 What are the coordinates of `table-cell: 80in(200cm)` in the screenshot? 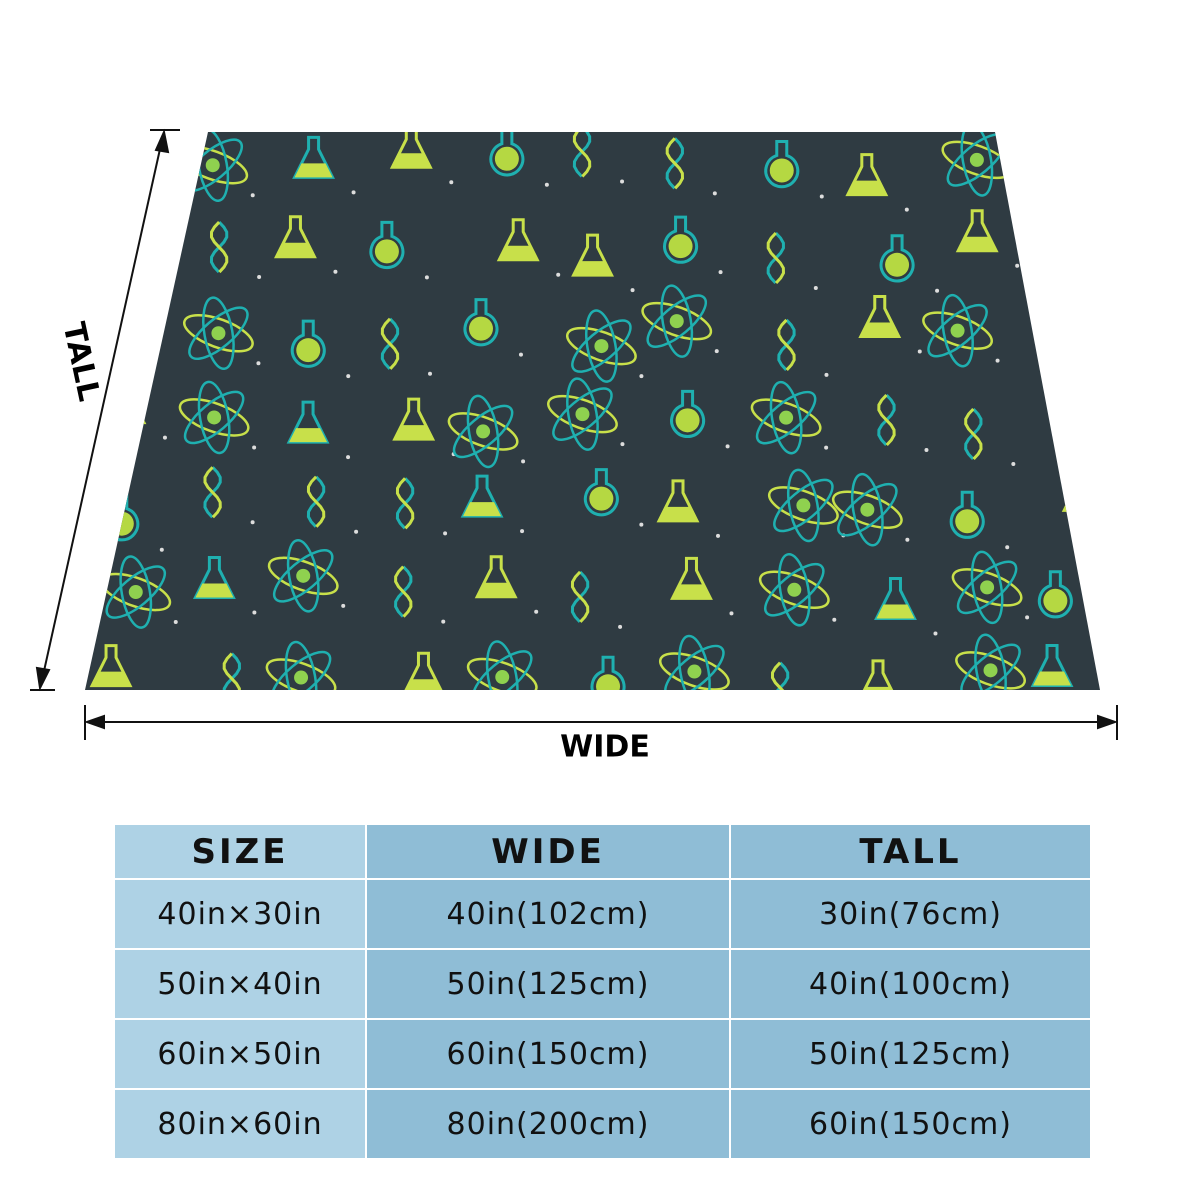 It's located at (548, 1124).